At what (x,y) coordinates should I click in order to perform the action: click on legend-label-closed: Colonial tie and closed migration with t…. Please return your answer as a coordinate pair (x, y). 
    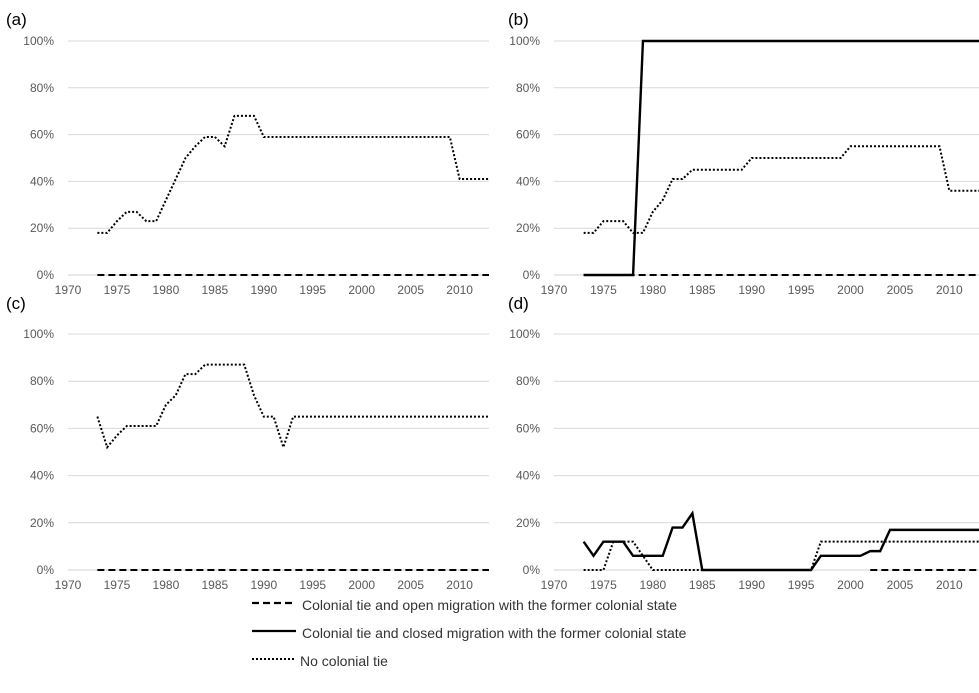
    Looking at the image, I should click on (494, 633).